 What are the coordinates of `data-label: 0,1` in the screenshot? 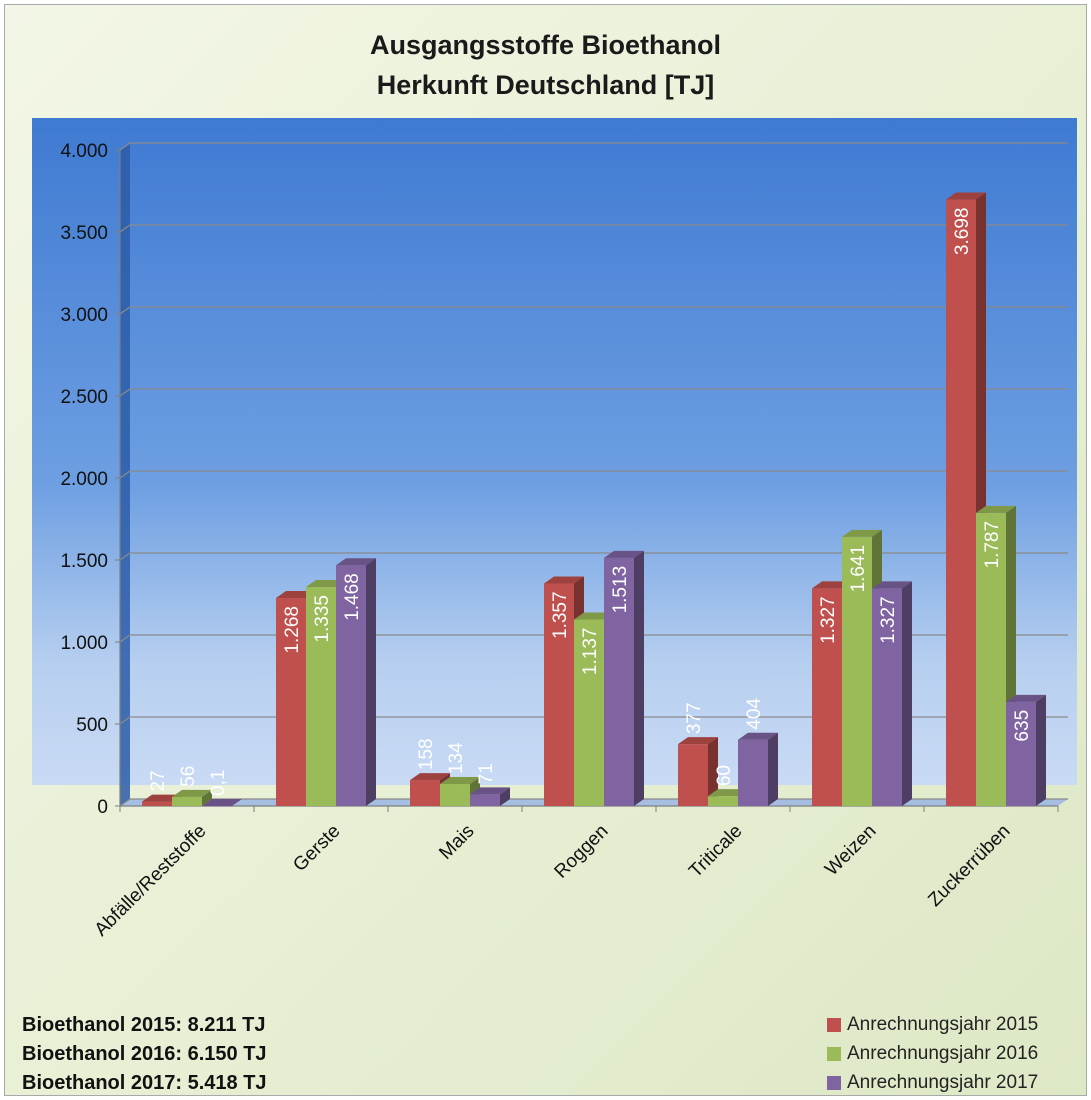 It's located at (218, 783).